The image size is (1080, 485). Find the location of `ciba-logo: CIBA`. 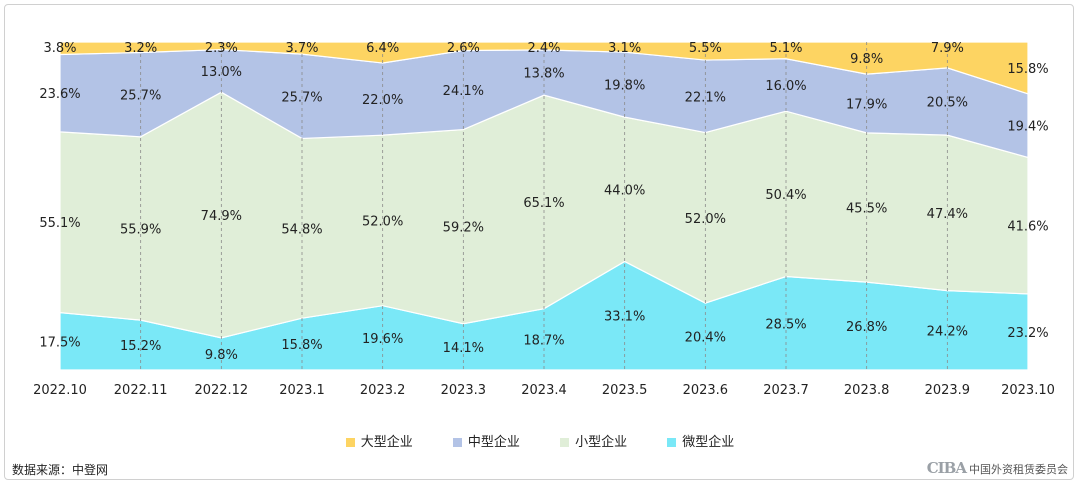

ciba-logo: CIBA is located at coordinates (946, 468).